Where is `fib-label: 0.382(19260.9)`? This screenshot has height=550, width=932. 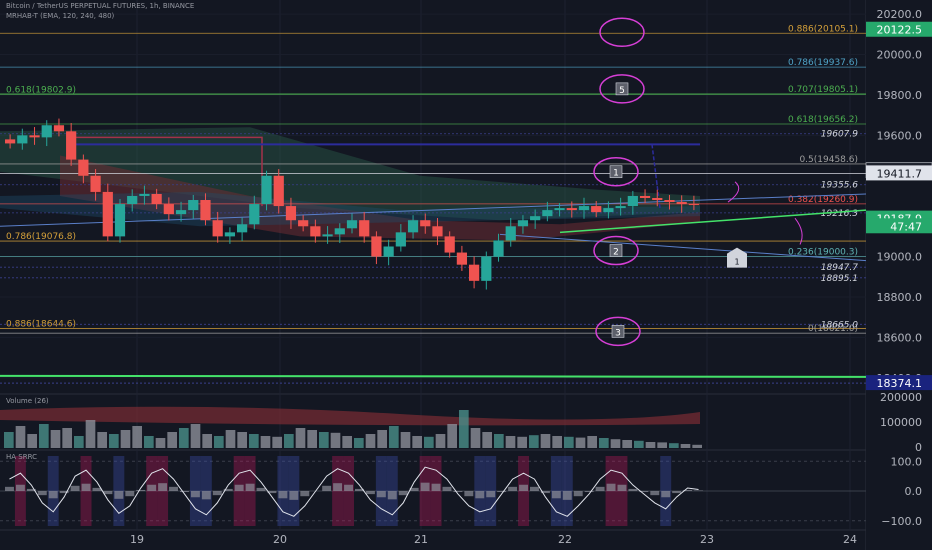
fib-label: 0.382(19260.9) is located at coordinates (823, 200).